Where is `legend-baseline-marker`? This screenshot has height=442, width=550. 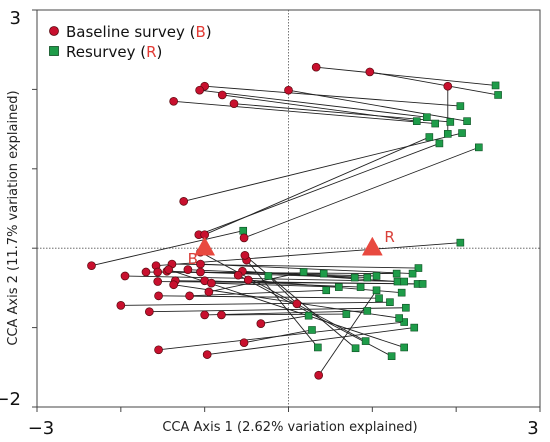
legend-baseline-marker is located at coordinates (54, 31).